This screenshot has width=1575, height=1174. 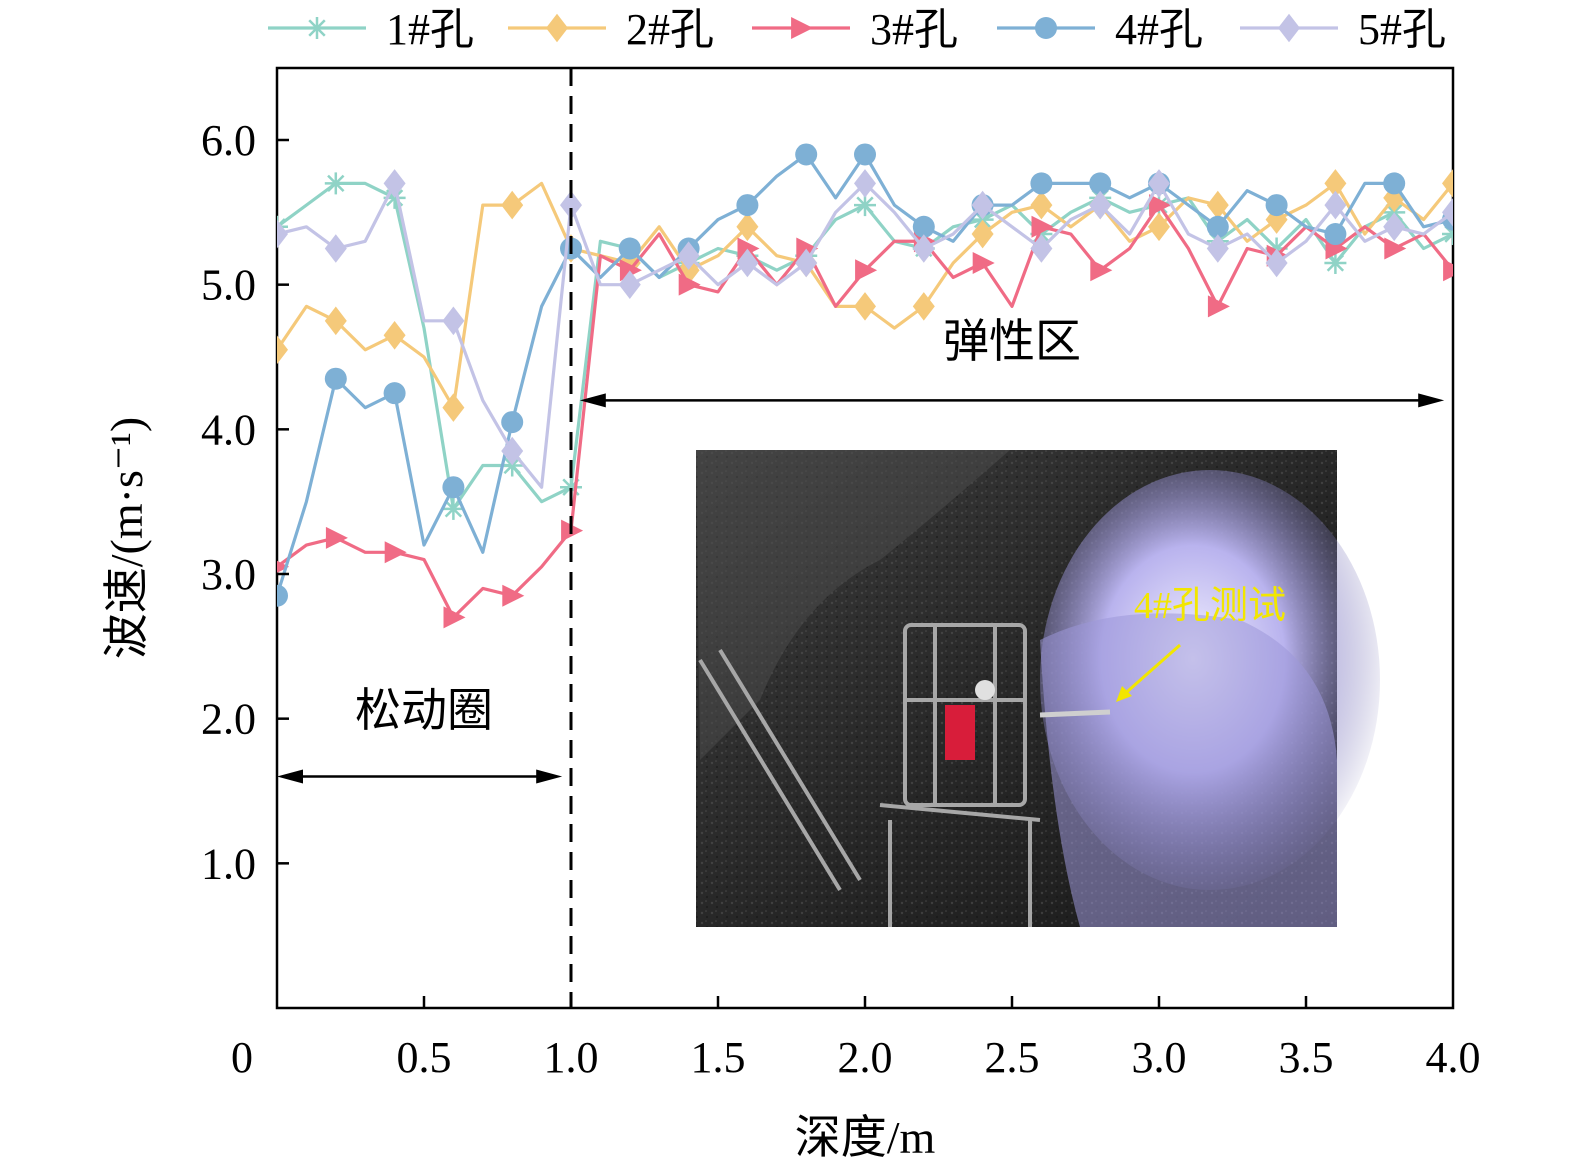 What do you see at coordinates (1150, 671) in the screenshot?
I see `inset-arrow-line` at bounding box center [1150, 671].